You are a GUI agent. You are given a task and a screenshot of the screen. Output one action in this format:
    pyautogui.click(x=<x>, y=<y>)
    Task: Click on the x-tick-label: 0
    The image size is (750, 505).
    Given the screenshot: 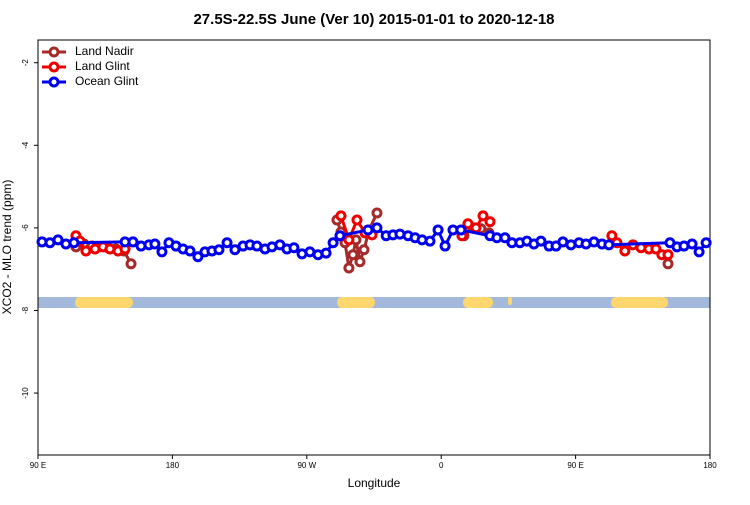 What is the action you would take?
    pyautogui.click(x=441, y=465)
    